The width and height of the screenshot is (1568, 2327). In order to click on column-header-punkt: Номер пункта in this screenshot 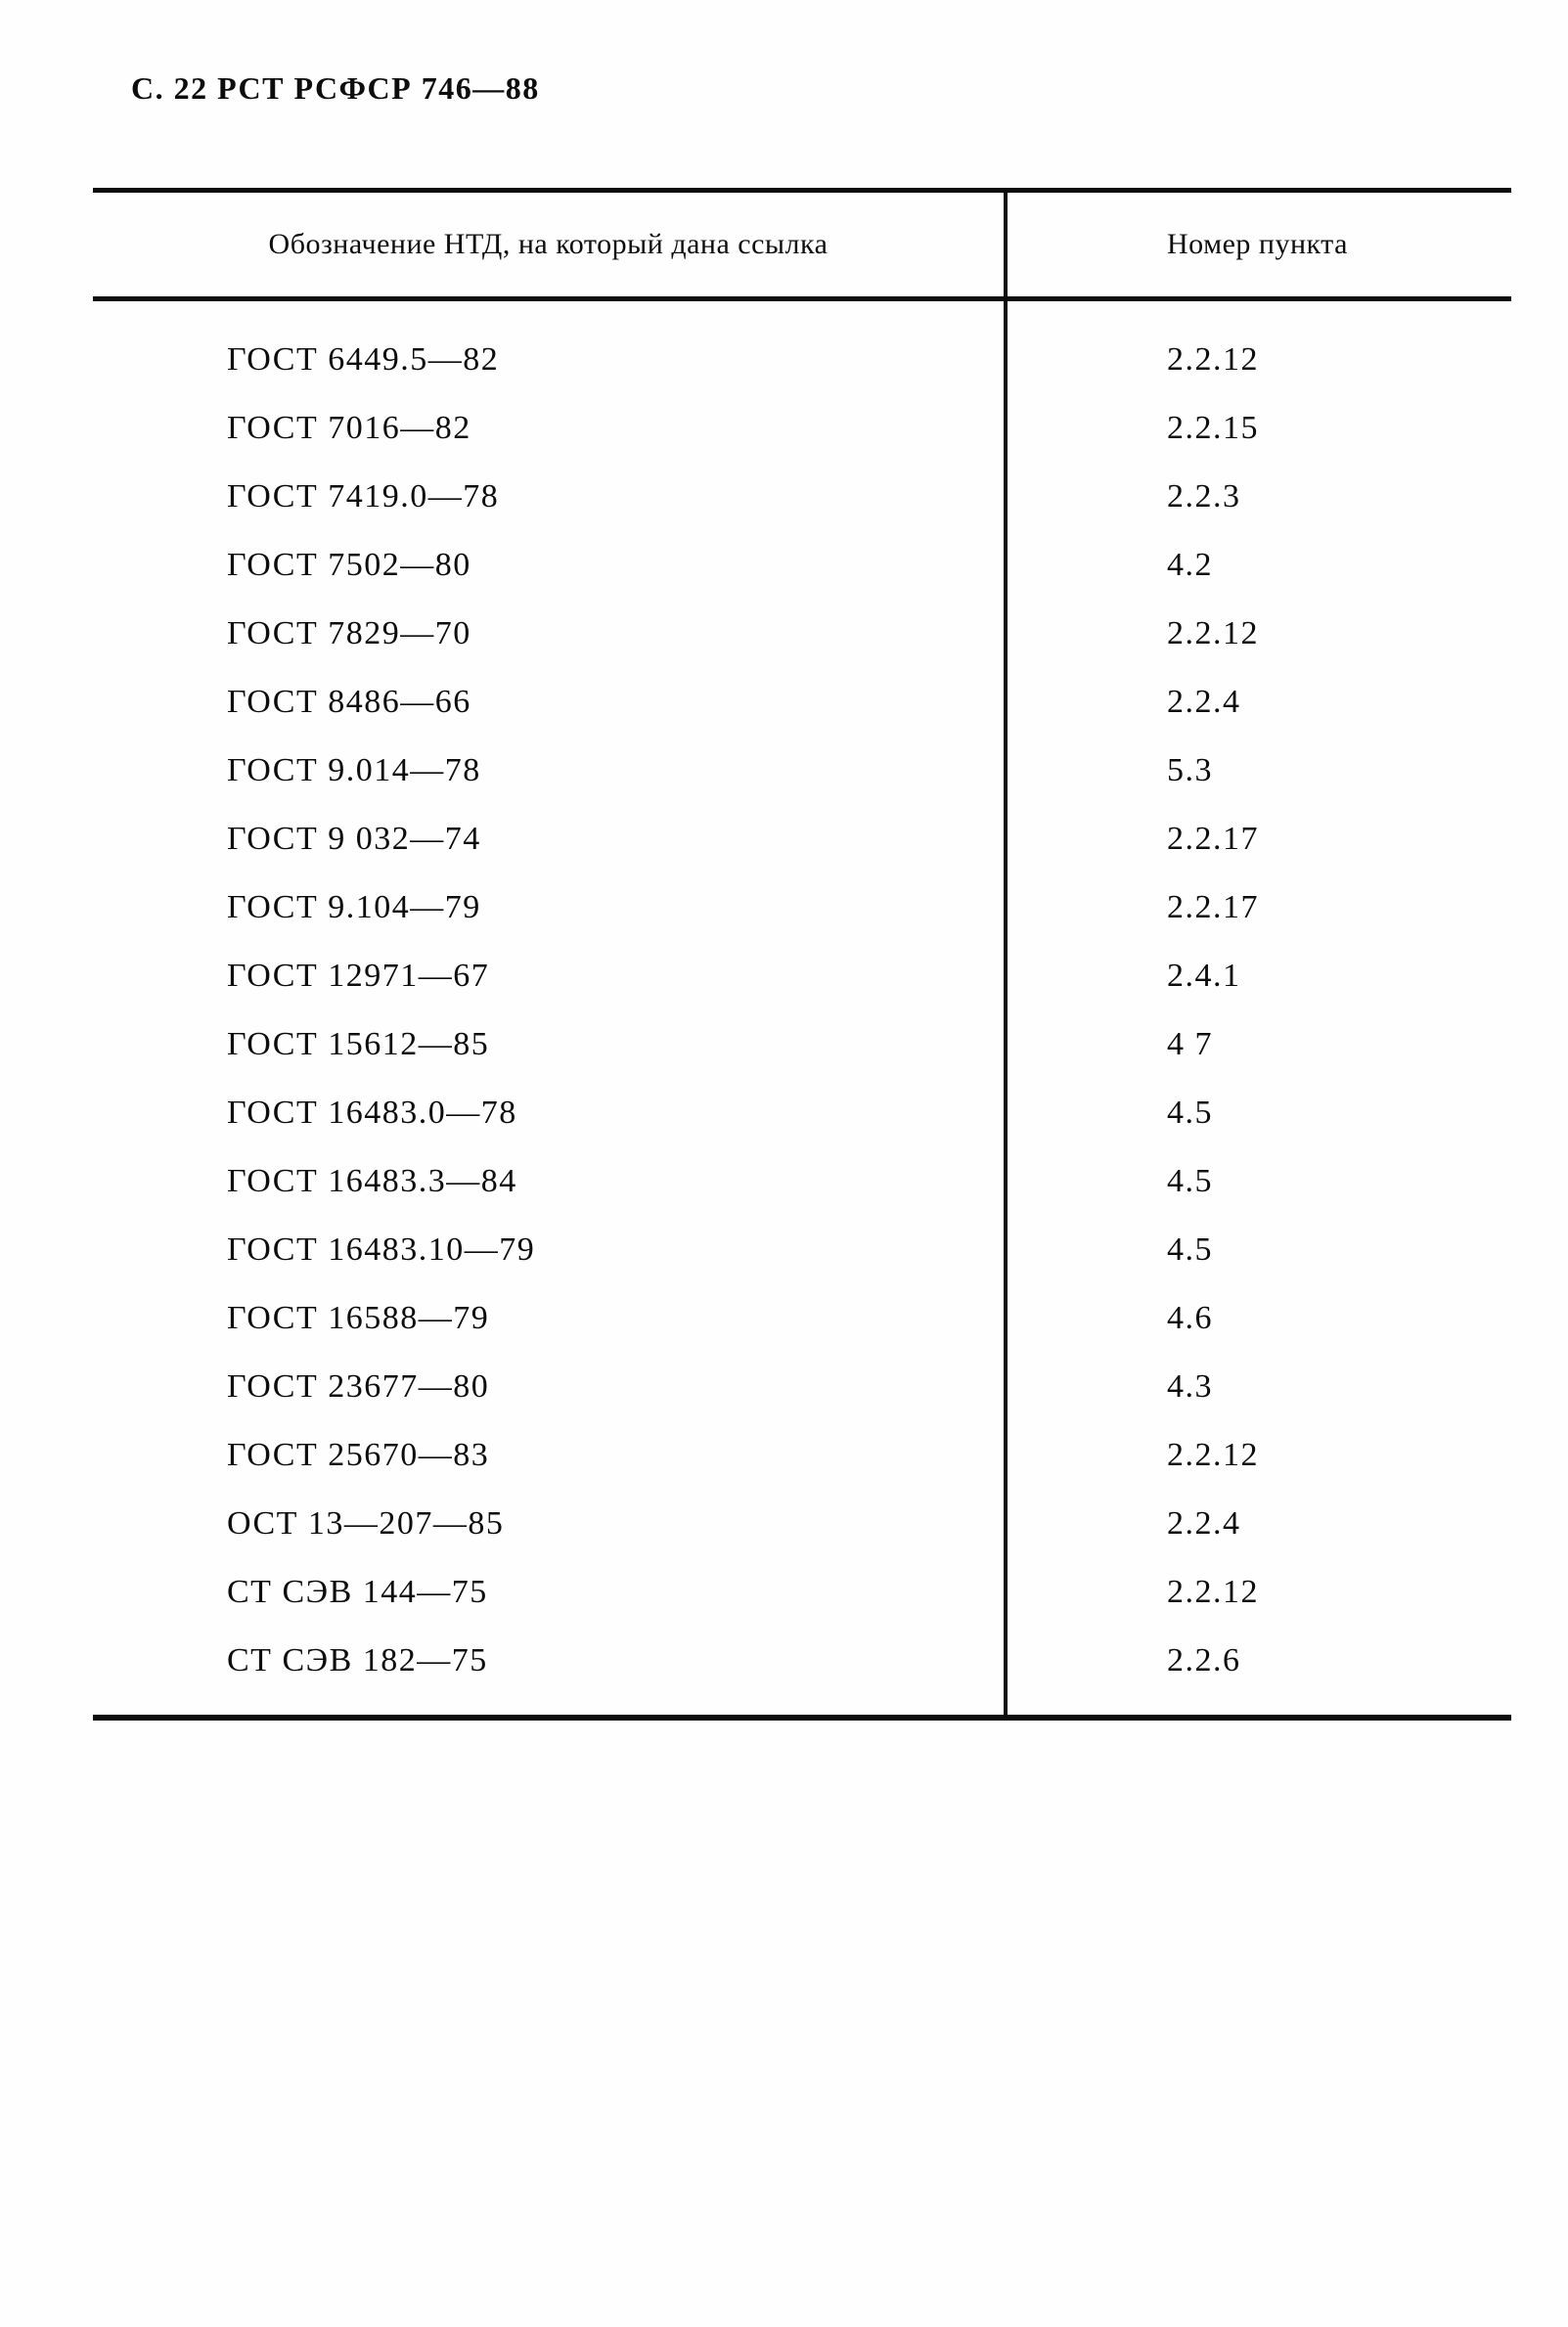, I will do `click(1257, 244)`.